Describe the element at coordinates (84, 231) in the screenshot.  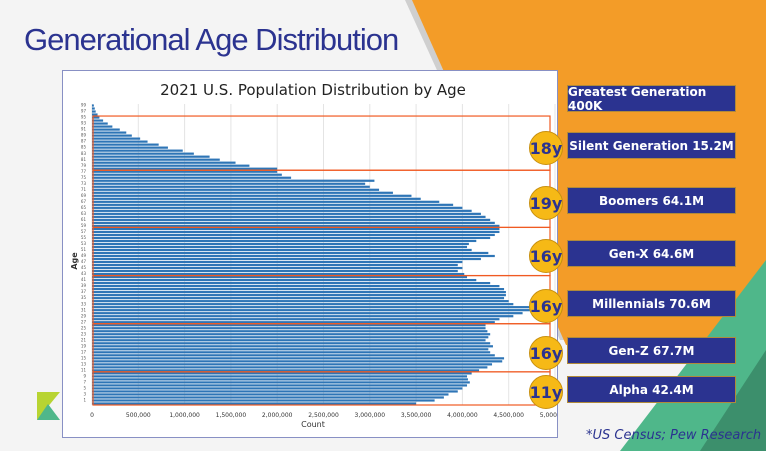
I see `y-tick-label: 57` at that location.